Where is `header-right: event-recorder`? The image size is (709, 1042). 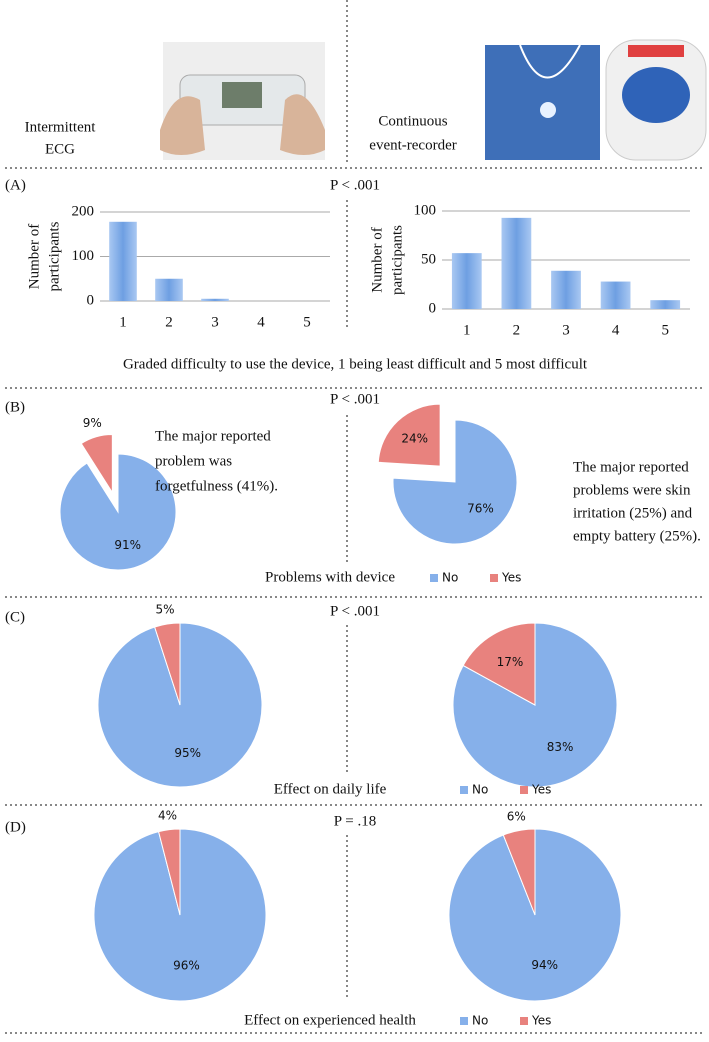 header-right: event-recorder is located at coordinates (412, 145).